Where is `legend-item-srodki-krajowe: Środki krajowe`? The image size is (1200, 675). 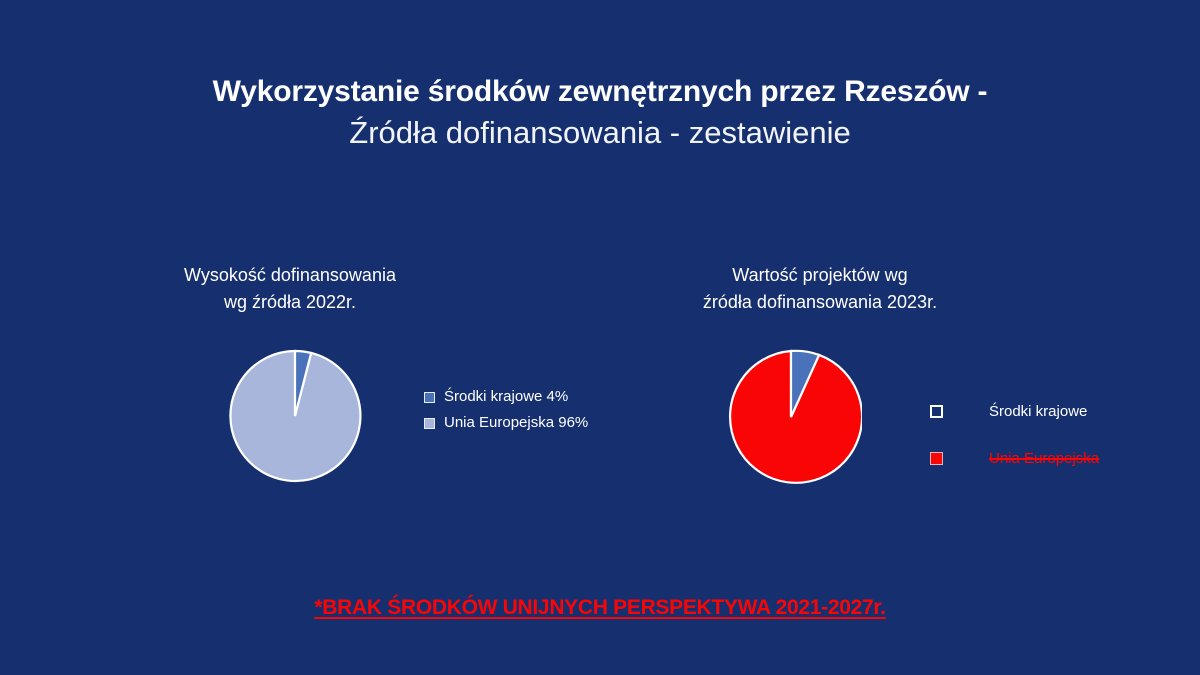
legend-item-srodki-krajowe: Środki krajowe is located at coordinates (1014, 411).